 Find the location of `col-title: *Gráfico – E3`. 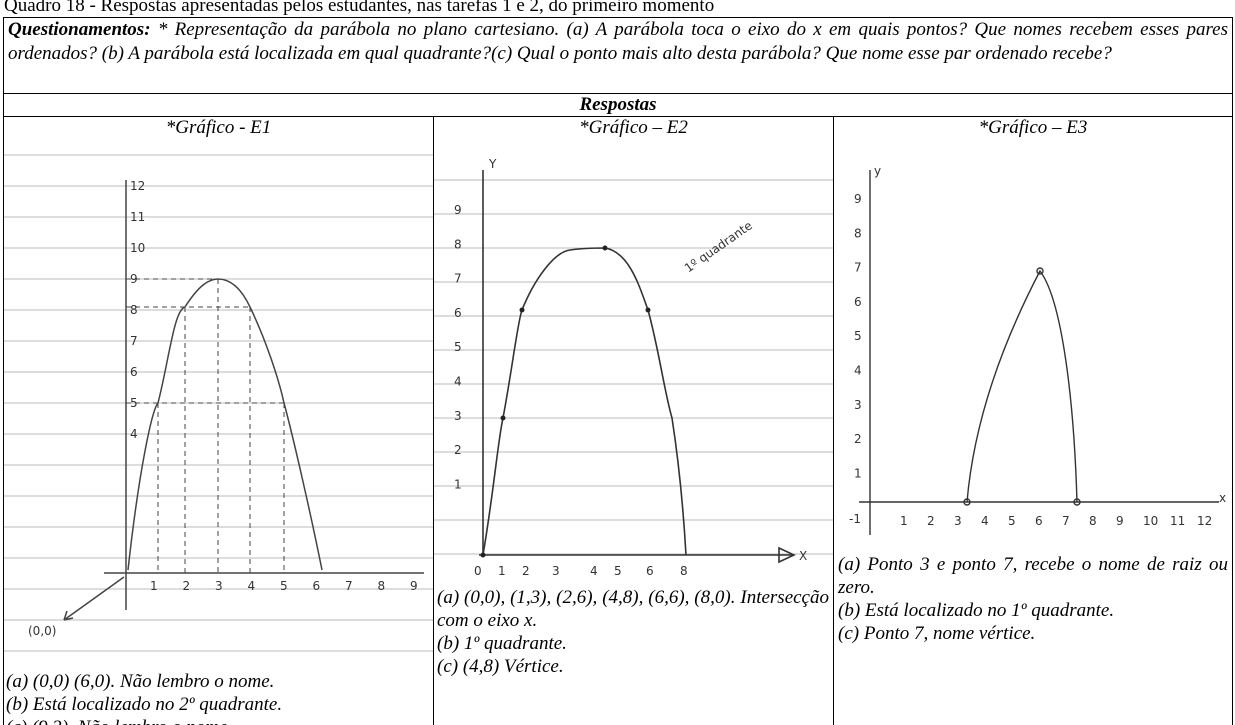

col-title: *Gráfico – E3 is located at coordinates (1033, 127).